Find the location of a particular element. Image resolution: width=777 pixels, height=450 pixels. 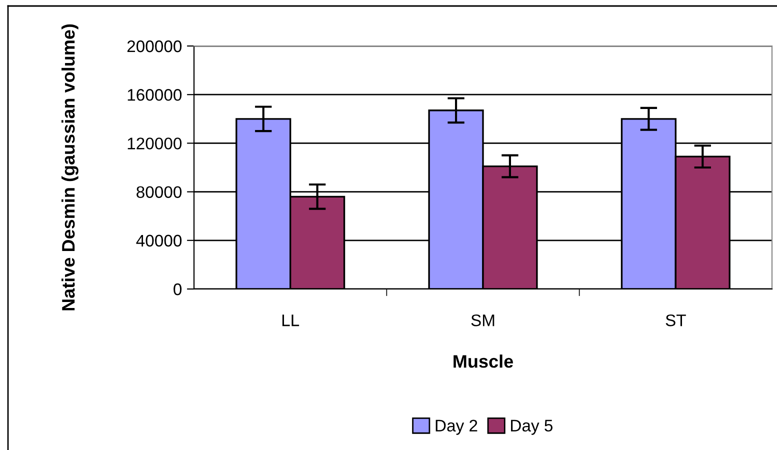

y-tick-label: 160000 is located at coordinates (155, 95).